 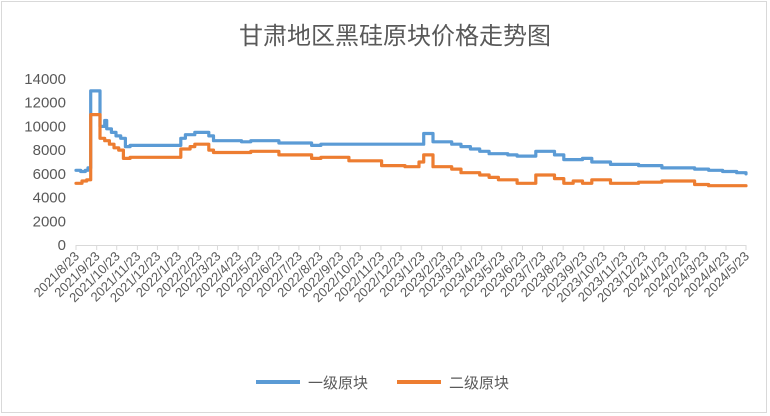 What do you see at coordinates (479, 383) in the screenshot?
I see `legend-label-2: 二级原块` at bounding box center [479, 383].